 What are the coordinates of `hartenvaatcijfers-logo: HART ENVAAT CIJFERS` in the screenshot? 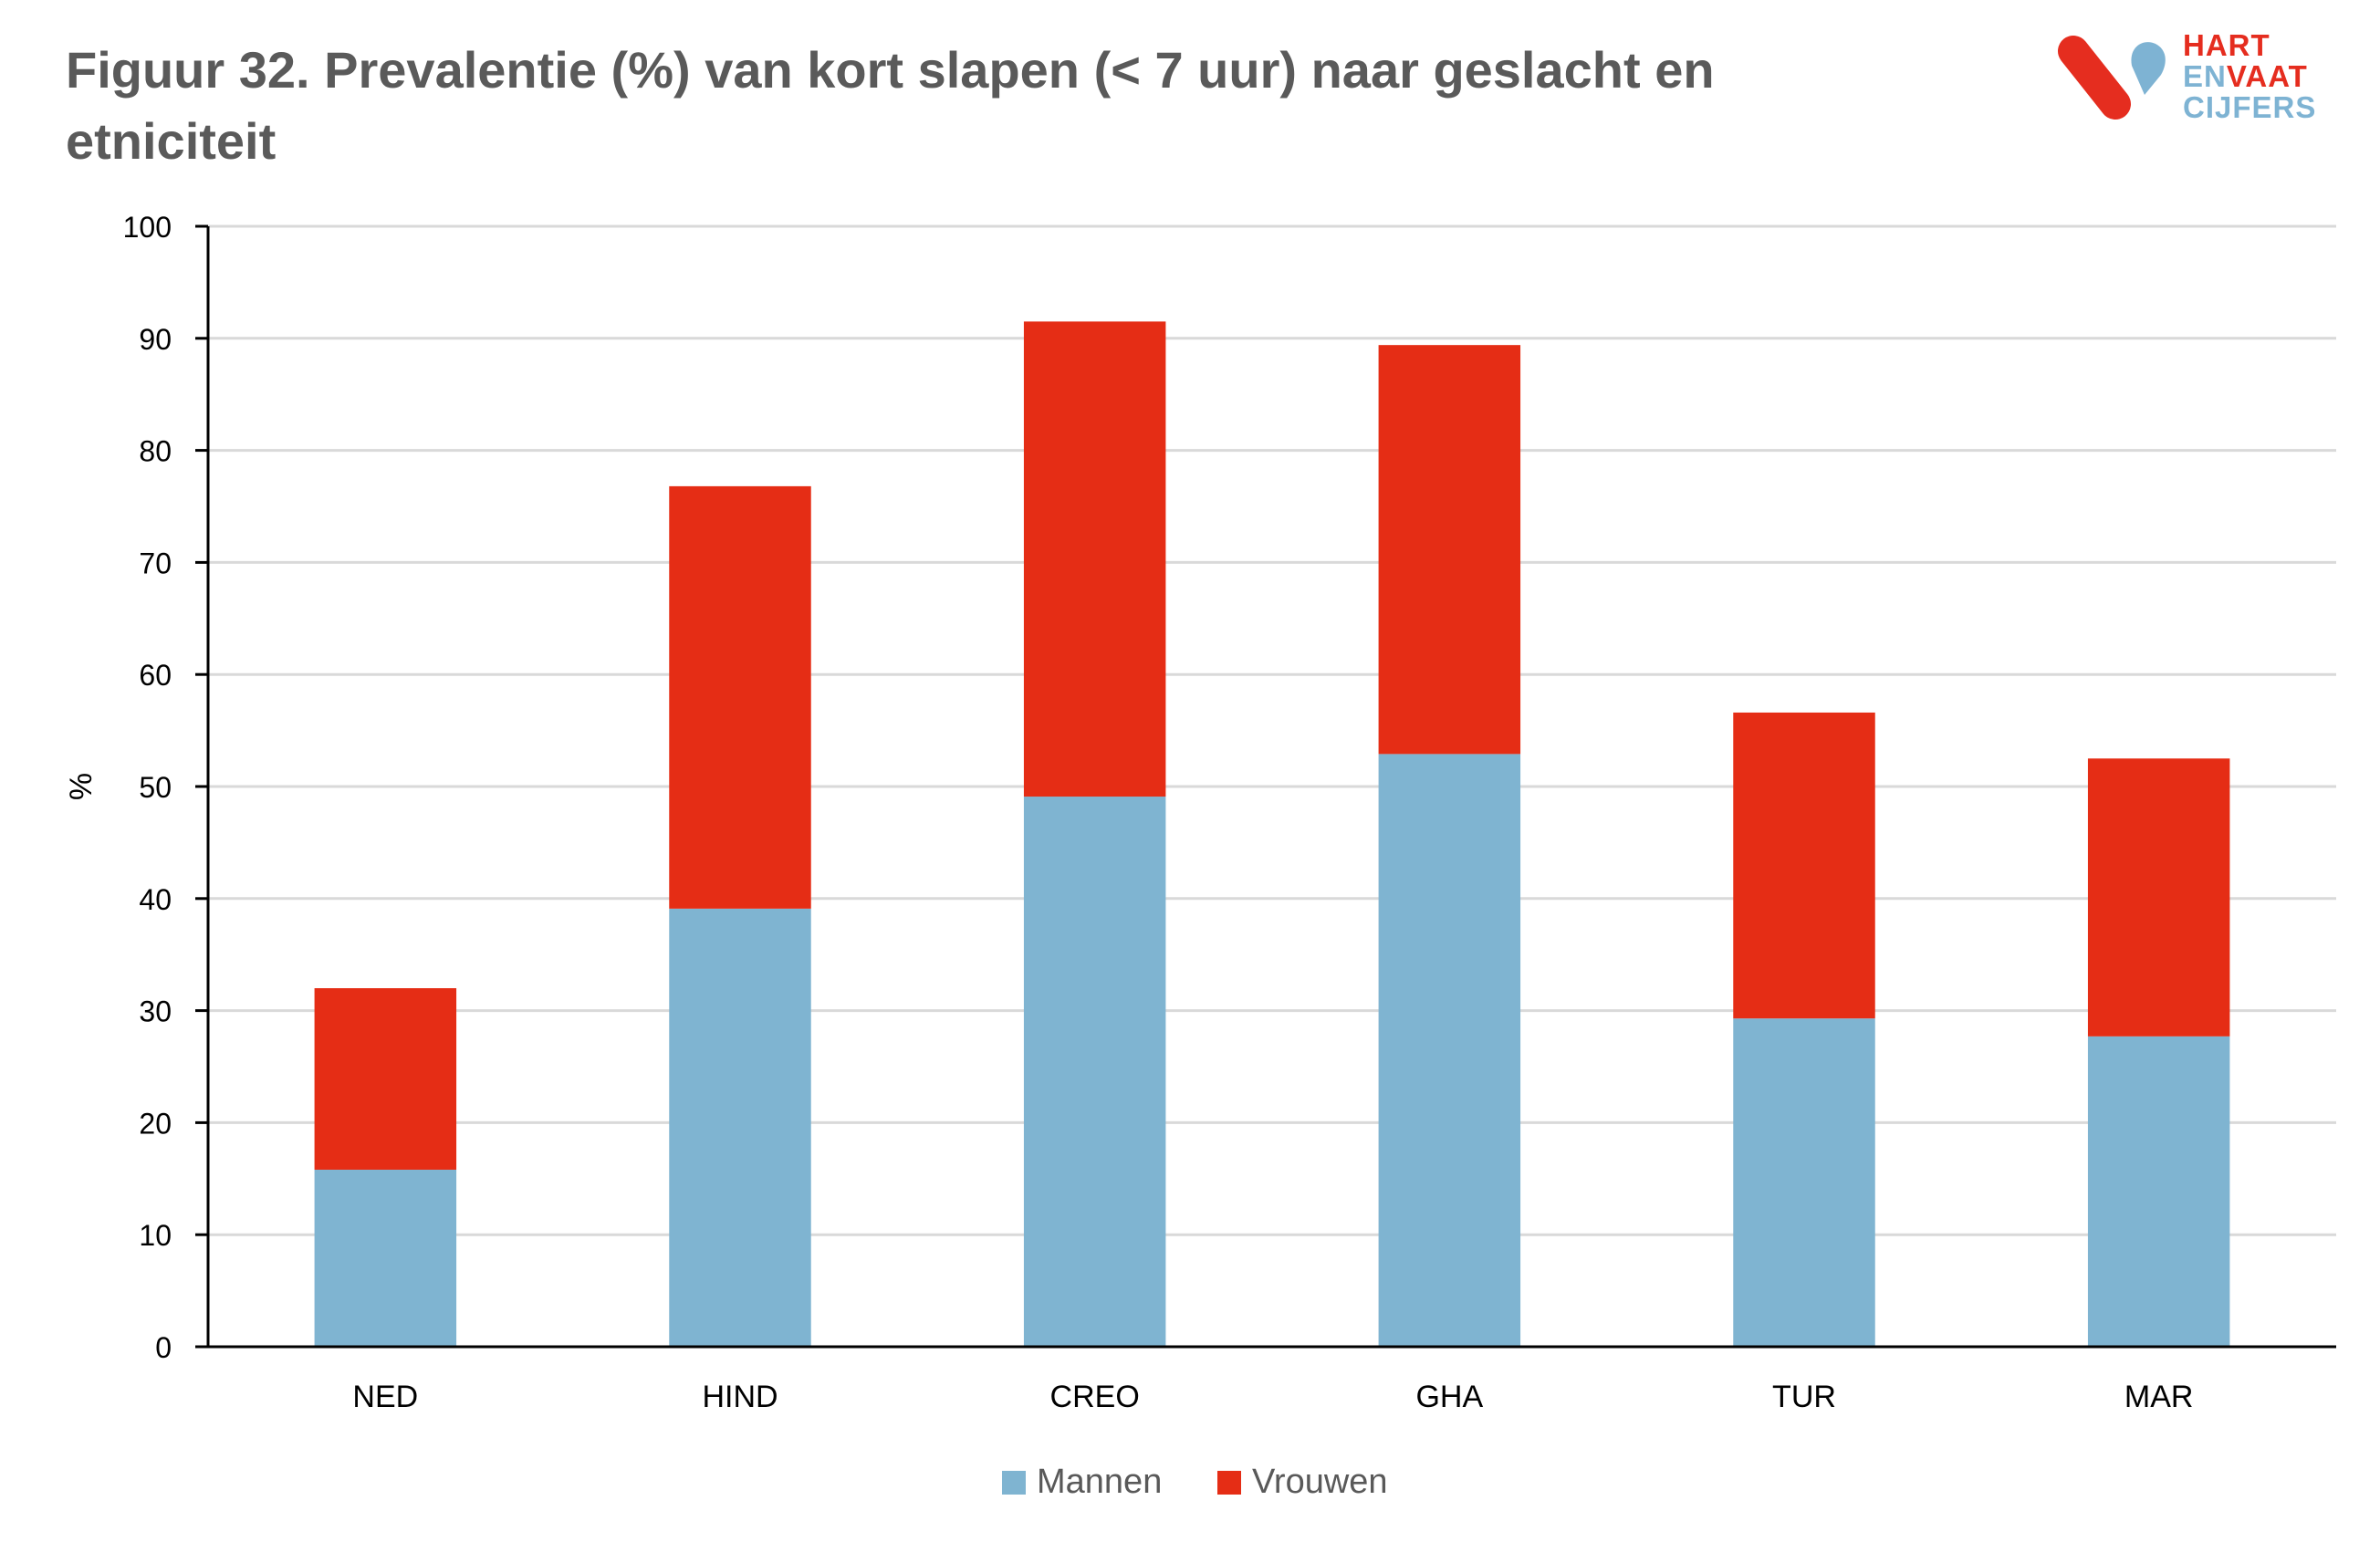 It's located at (2203, 76).